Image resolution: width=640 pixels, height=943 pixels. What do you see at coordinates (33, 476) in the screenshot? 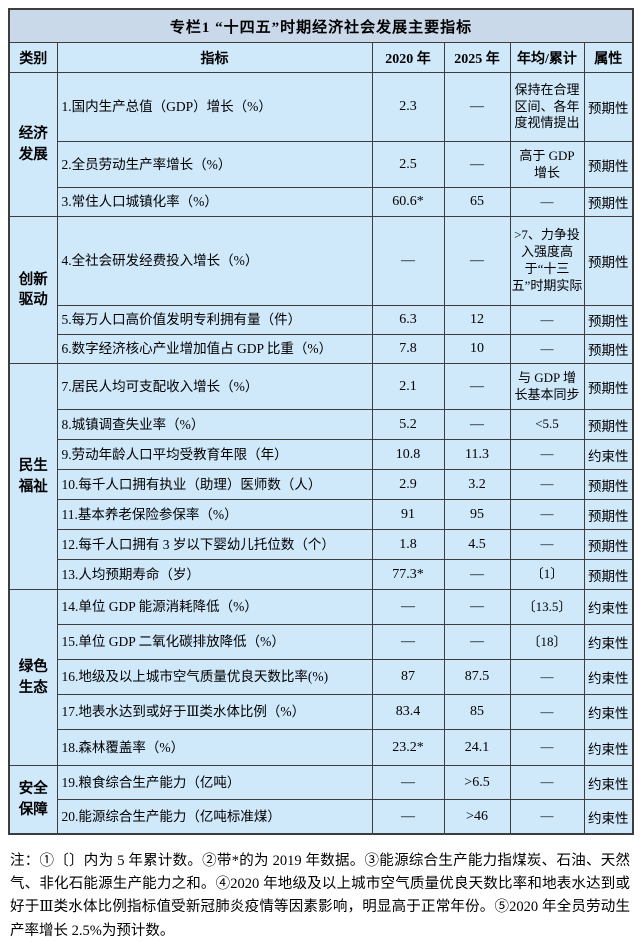
I see `category-cell-livelihood: 民生福祉` at bounding box center [33, 476].